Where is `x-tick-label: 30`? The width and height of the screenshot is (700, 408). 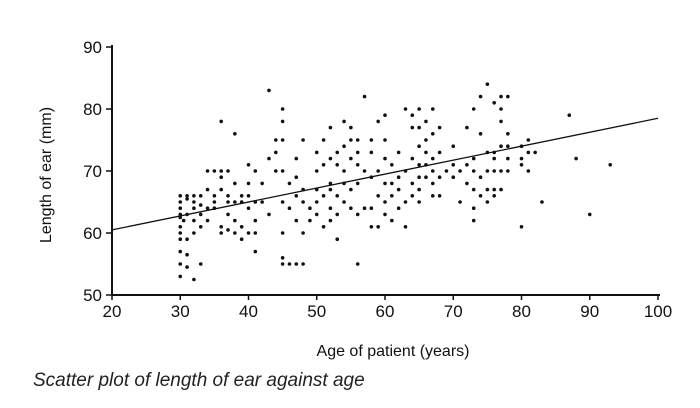
x-tick-label: 30 is located at coordinates (180, 311).